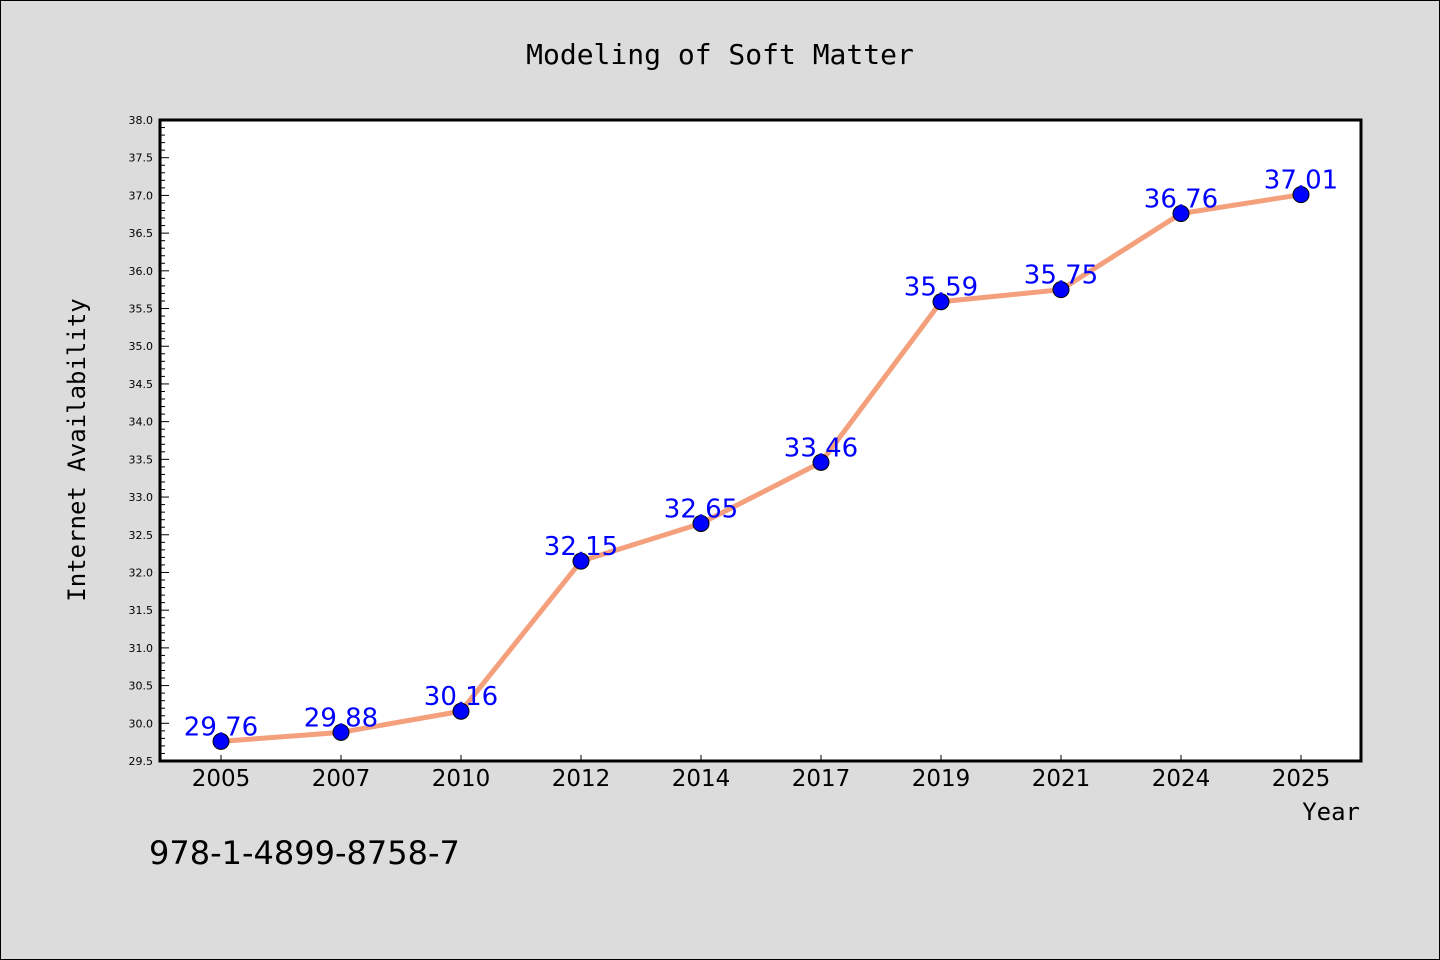 The height and width of the screenshot is (960, 1440). Describe the element at coordinates (341, 779) in the screenshot. I see `x-tick-label: 2007` at that location.